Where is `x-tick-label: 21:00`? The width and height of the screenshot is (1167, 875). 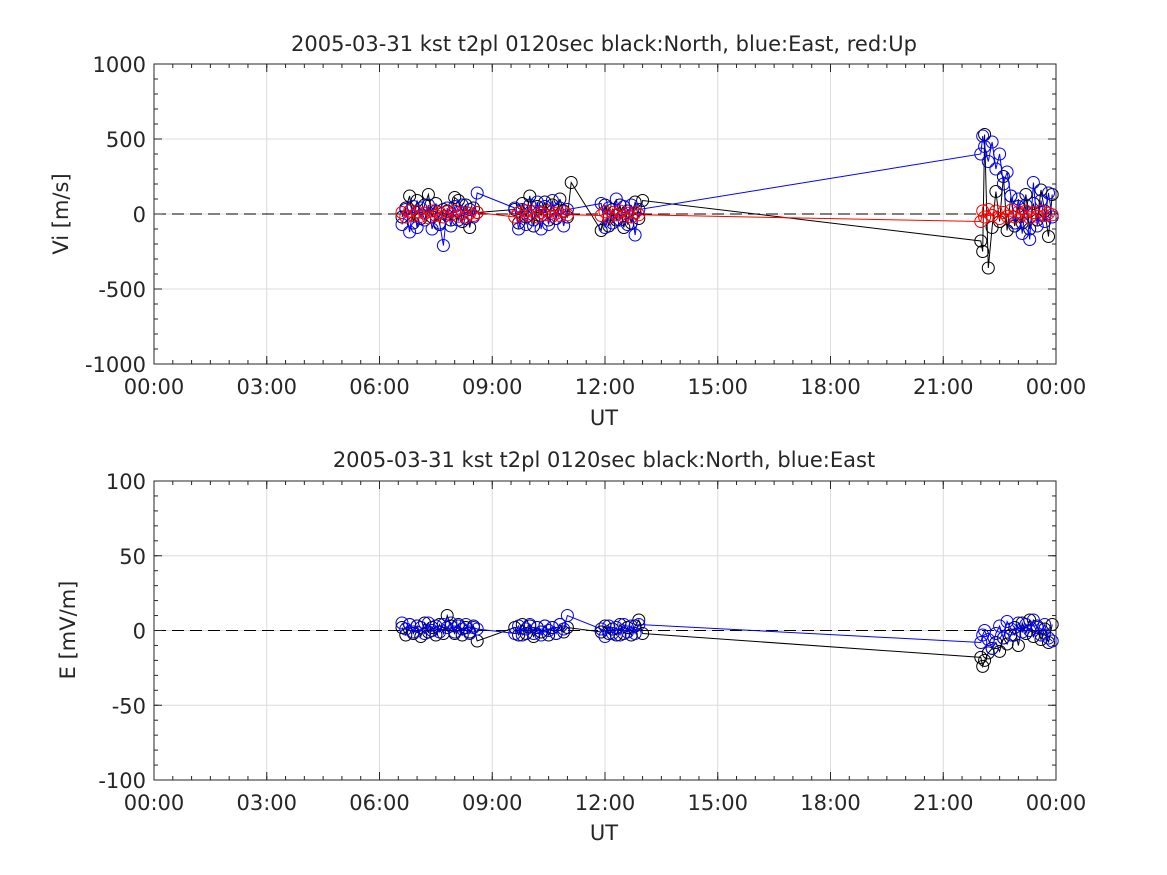 x-tick-label: 21:00 is located at coordinates (943, 803).